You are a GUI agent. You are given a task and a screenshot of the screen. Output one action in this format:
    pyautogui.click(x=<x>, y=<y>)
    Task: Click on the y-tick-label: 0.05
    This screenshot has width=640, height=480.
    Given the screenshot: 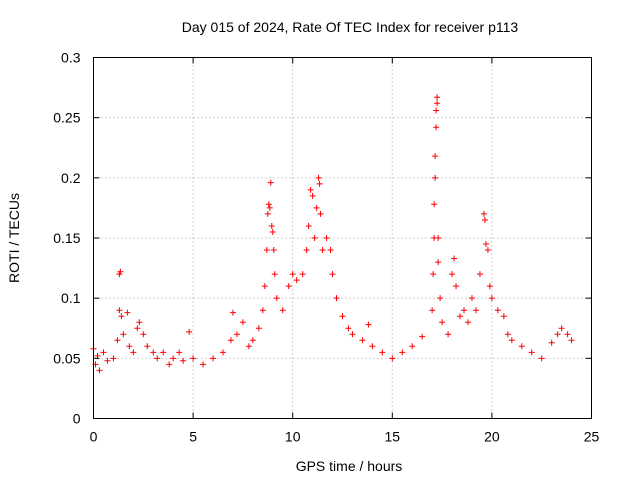 What is the action you would take?
    pyautogui.click(x=66, y=358)
    